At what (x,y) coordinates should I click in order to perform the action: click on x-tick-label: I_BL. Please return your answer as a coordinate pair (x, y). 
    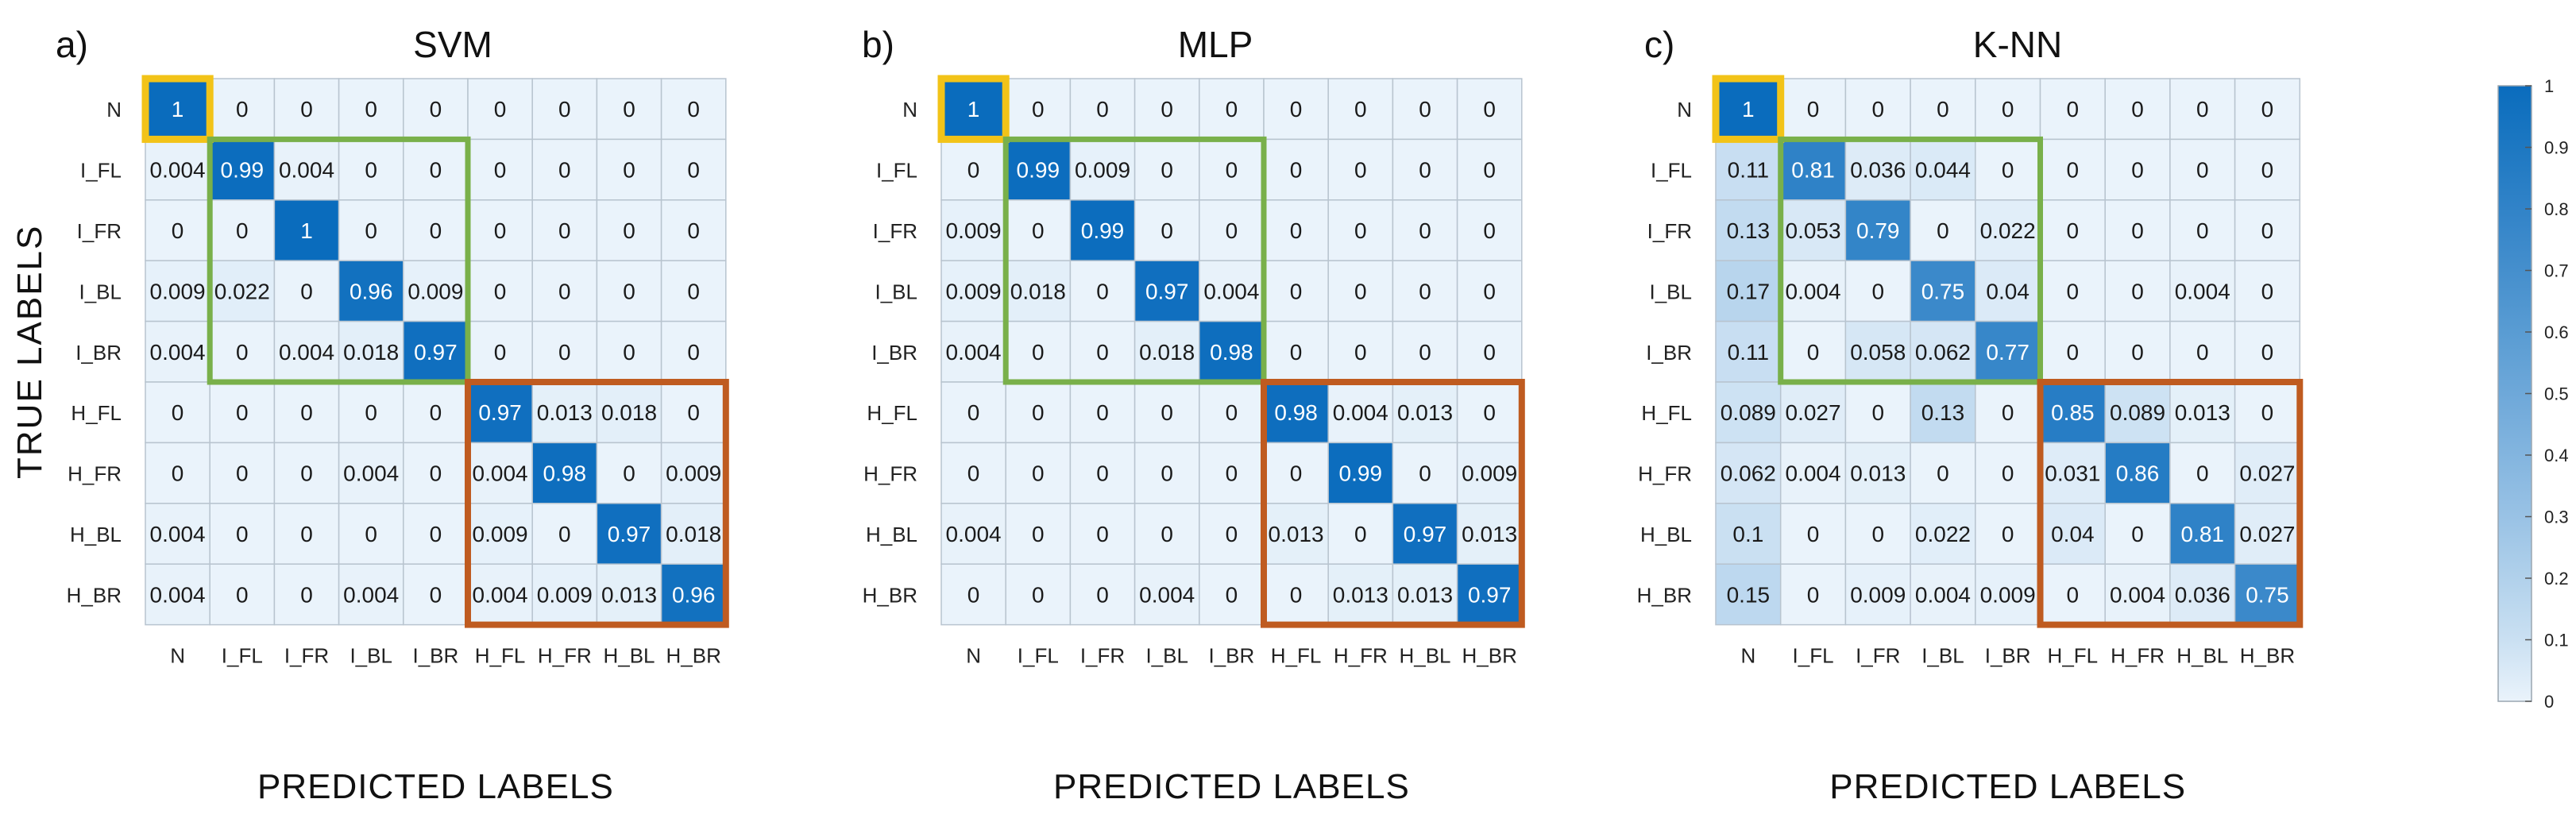
    Looking at the image, I should click on (1166, 656).